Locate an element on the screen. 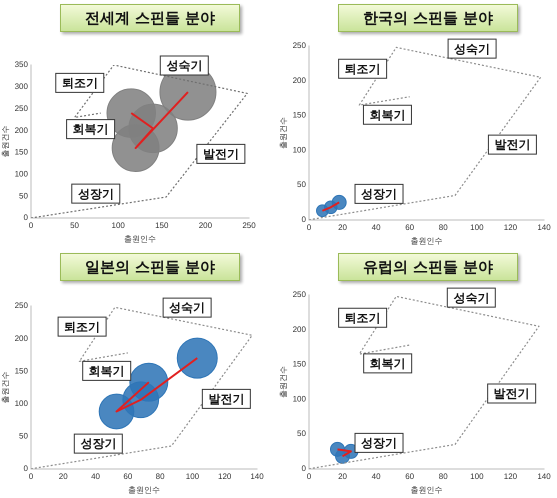 The image size is (557, 498). chart-title: 유럽의 스핀들 분야 is located at coordinates (428, 267).